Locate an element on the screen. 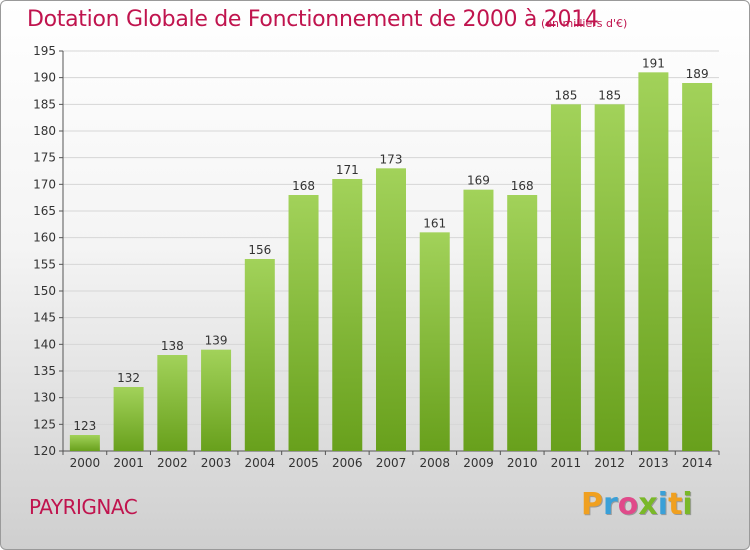  y-tick-label: 175 is located at coordinates (44, 158).